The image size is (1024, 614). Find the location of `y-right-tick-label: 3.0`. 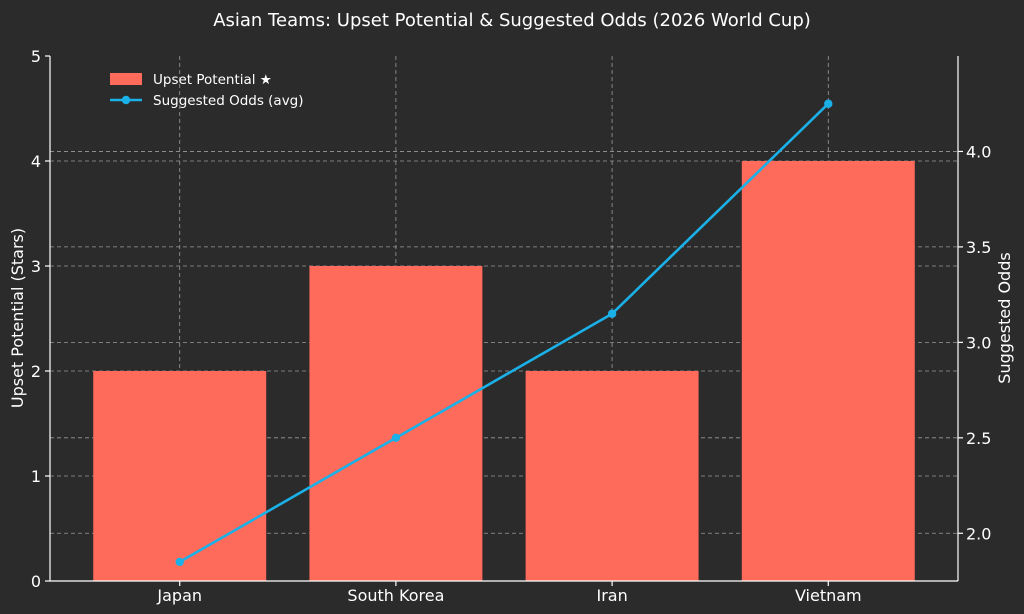

y-right-tick-label: 3.0 is located at coordinates (978, 342).